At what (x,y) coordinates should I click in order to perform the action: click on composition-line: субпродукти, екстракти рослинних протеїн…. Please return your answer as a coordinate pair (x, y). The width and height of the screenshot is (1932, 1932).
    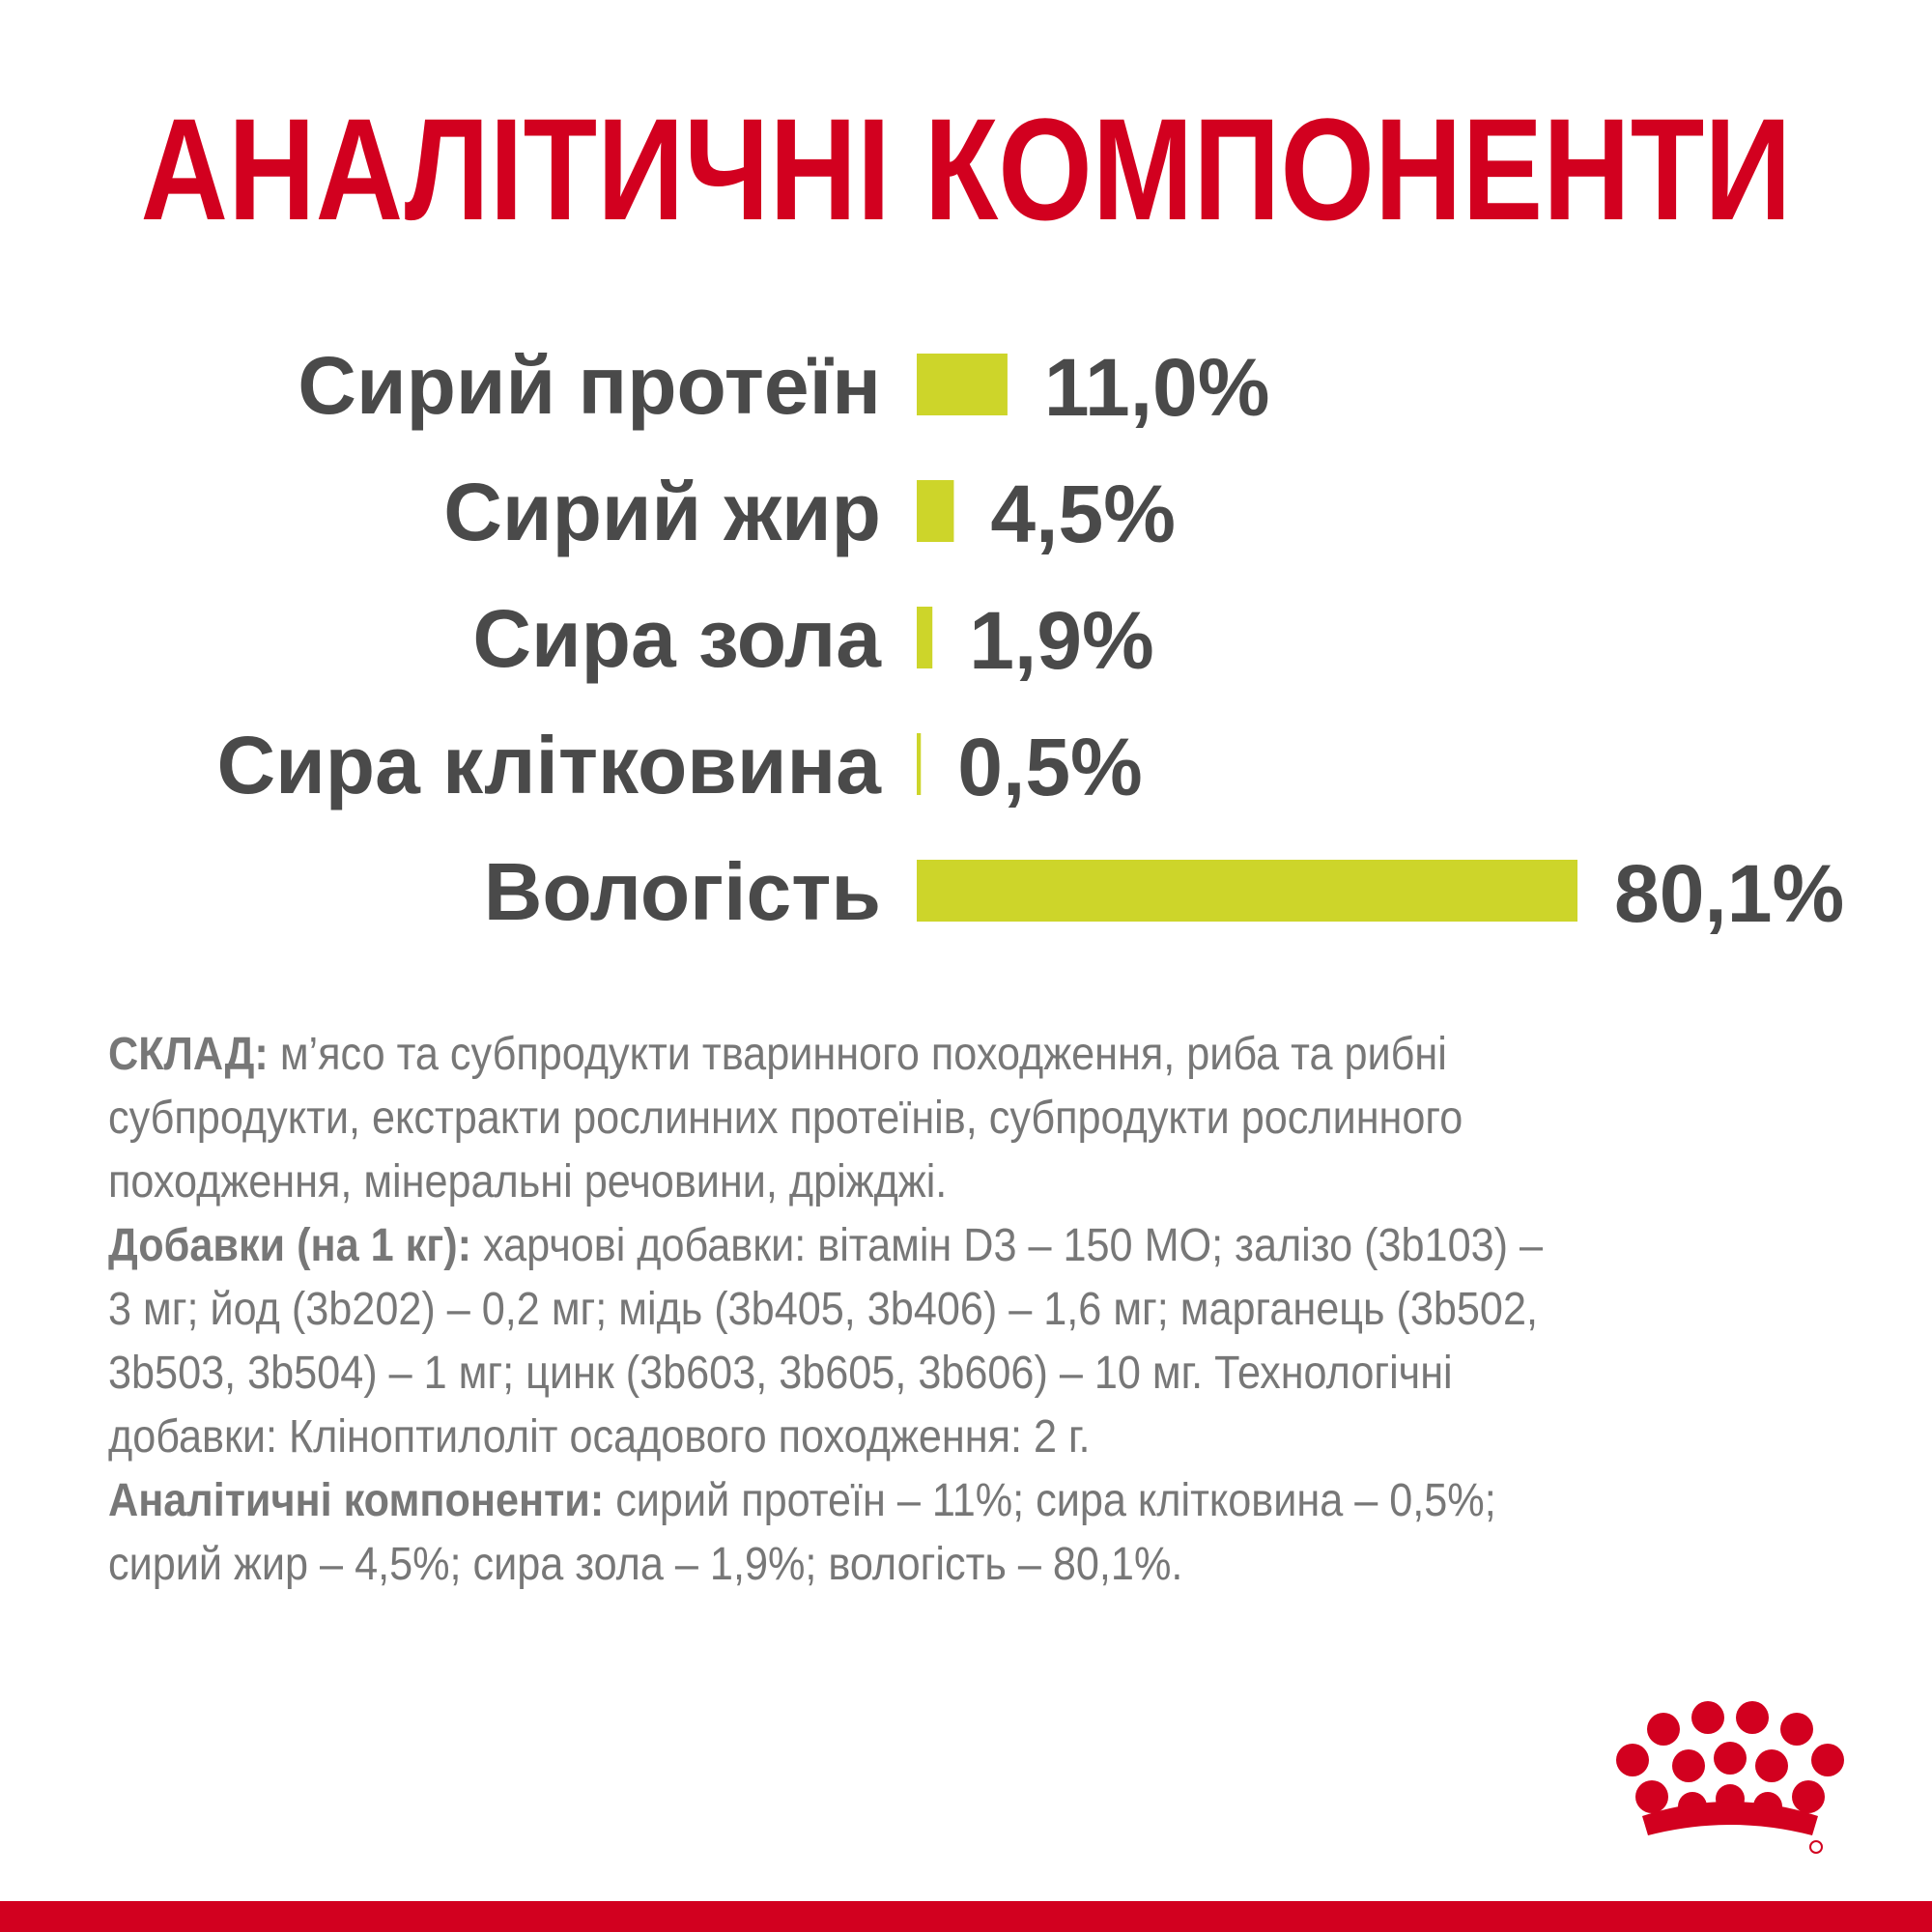
    Looking at the image, I should click on (785, 1118).